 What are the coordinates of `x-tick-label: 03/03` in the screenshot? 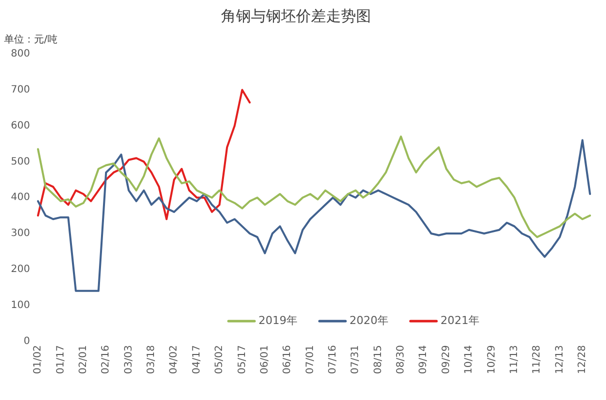 It's located at (128, 359).